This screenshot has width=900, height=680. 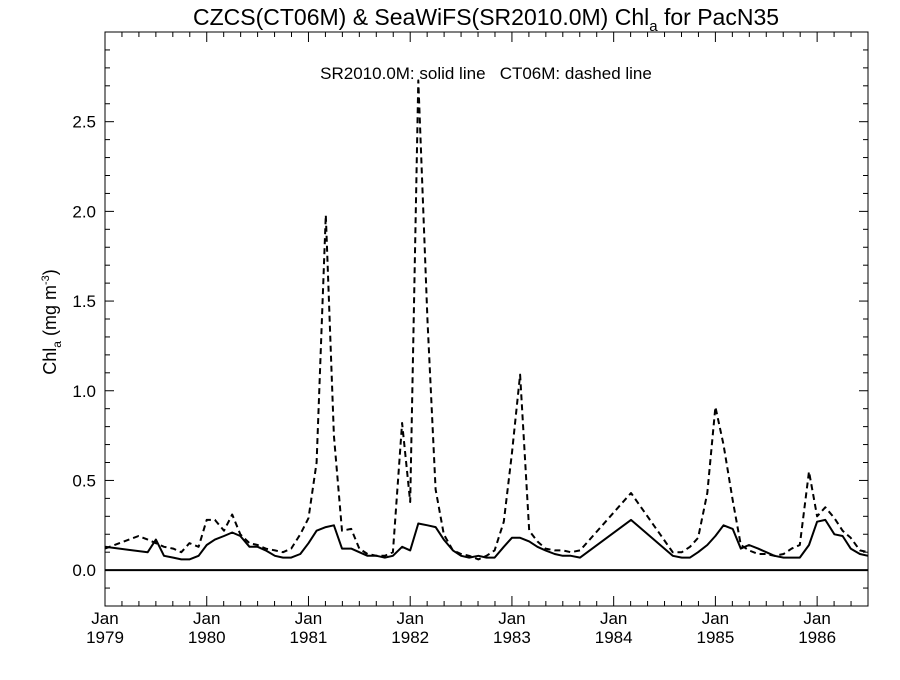 I want to click on y-tick-label: 0.0, so click(x=84, y=570).